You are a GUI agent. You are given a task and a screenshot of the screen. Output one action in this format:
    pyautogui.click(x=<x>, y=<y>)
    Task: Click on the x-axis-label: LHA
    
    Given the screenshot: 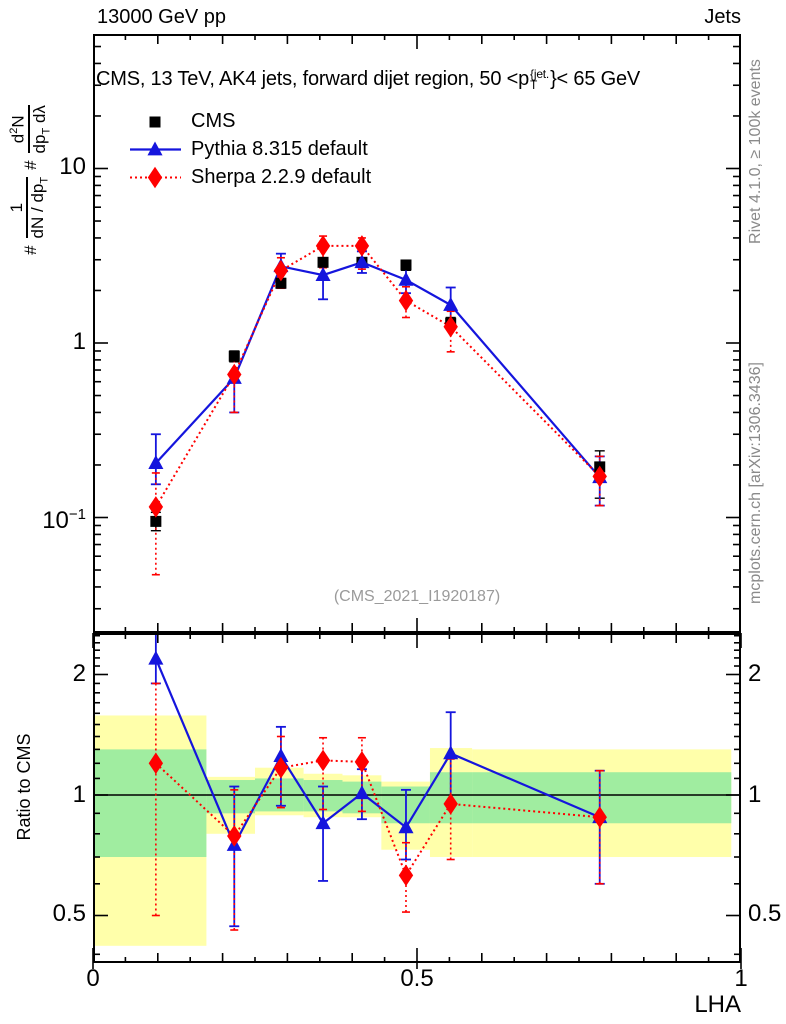 What is the action you would take?
    pyautogui.click(x=717, y=1004)
    